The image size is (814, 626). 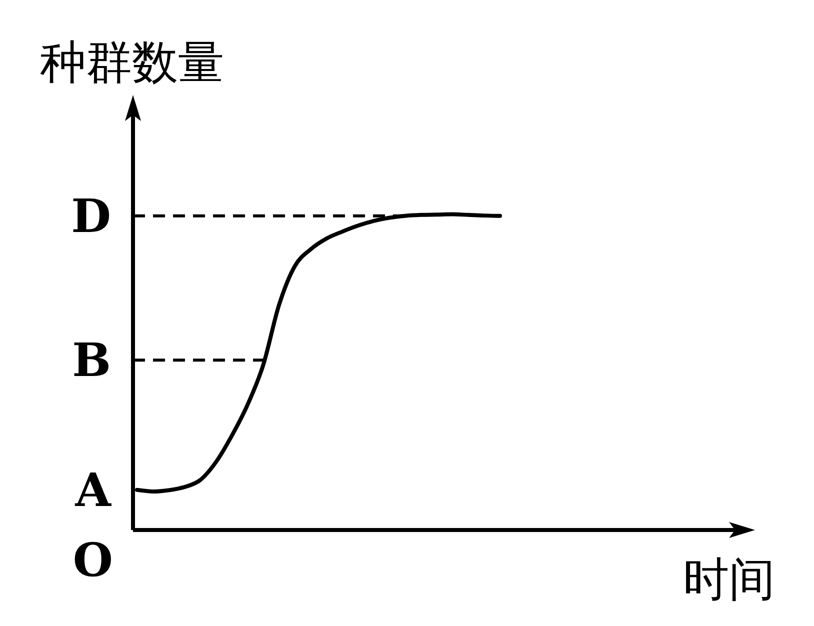 I want to click on annotation: O, so click(x=92, y=560).